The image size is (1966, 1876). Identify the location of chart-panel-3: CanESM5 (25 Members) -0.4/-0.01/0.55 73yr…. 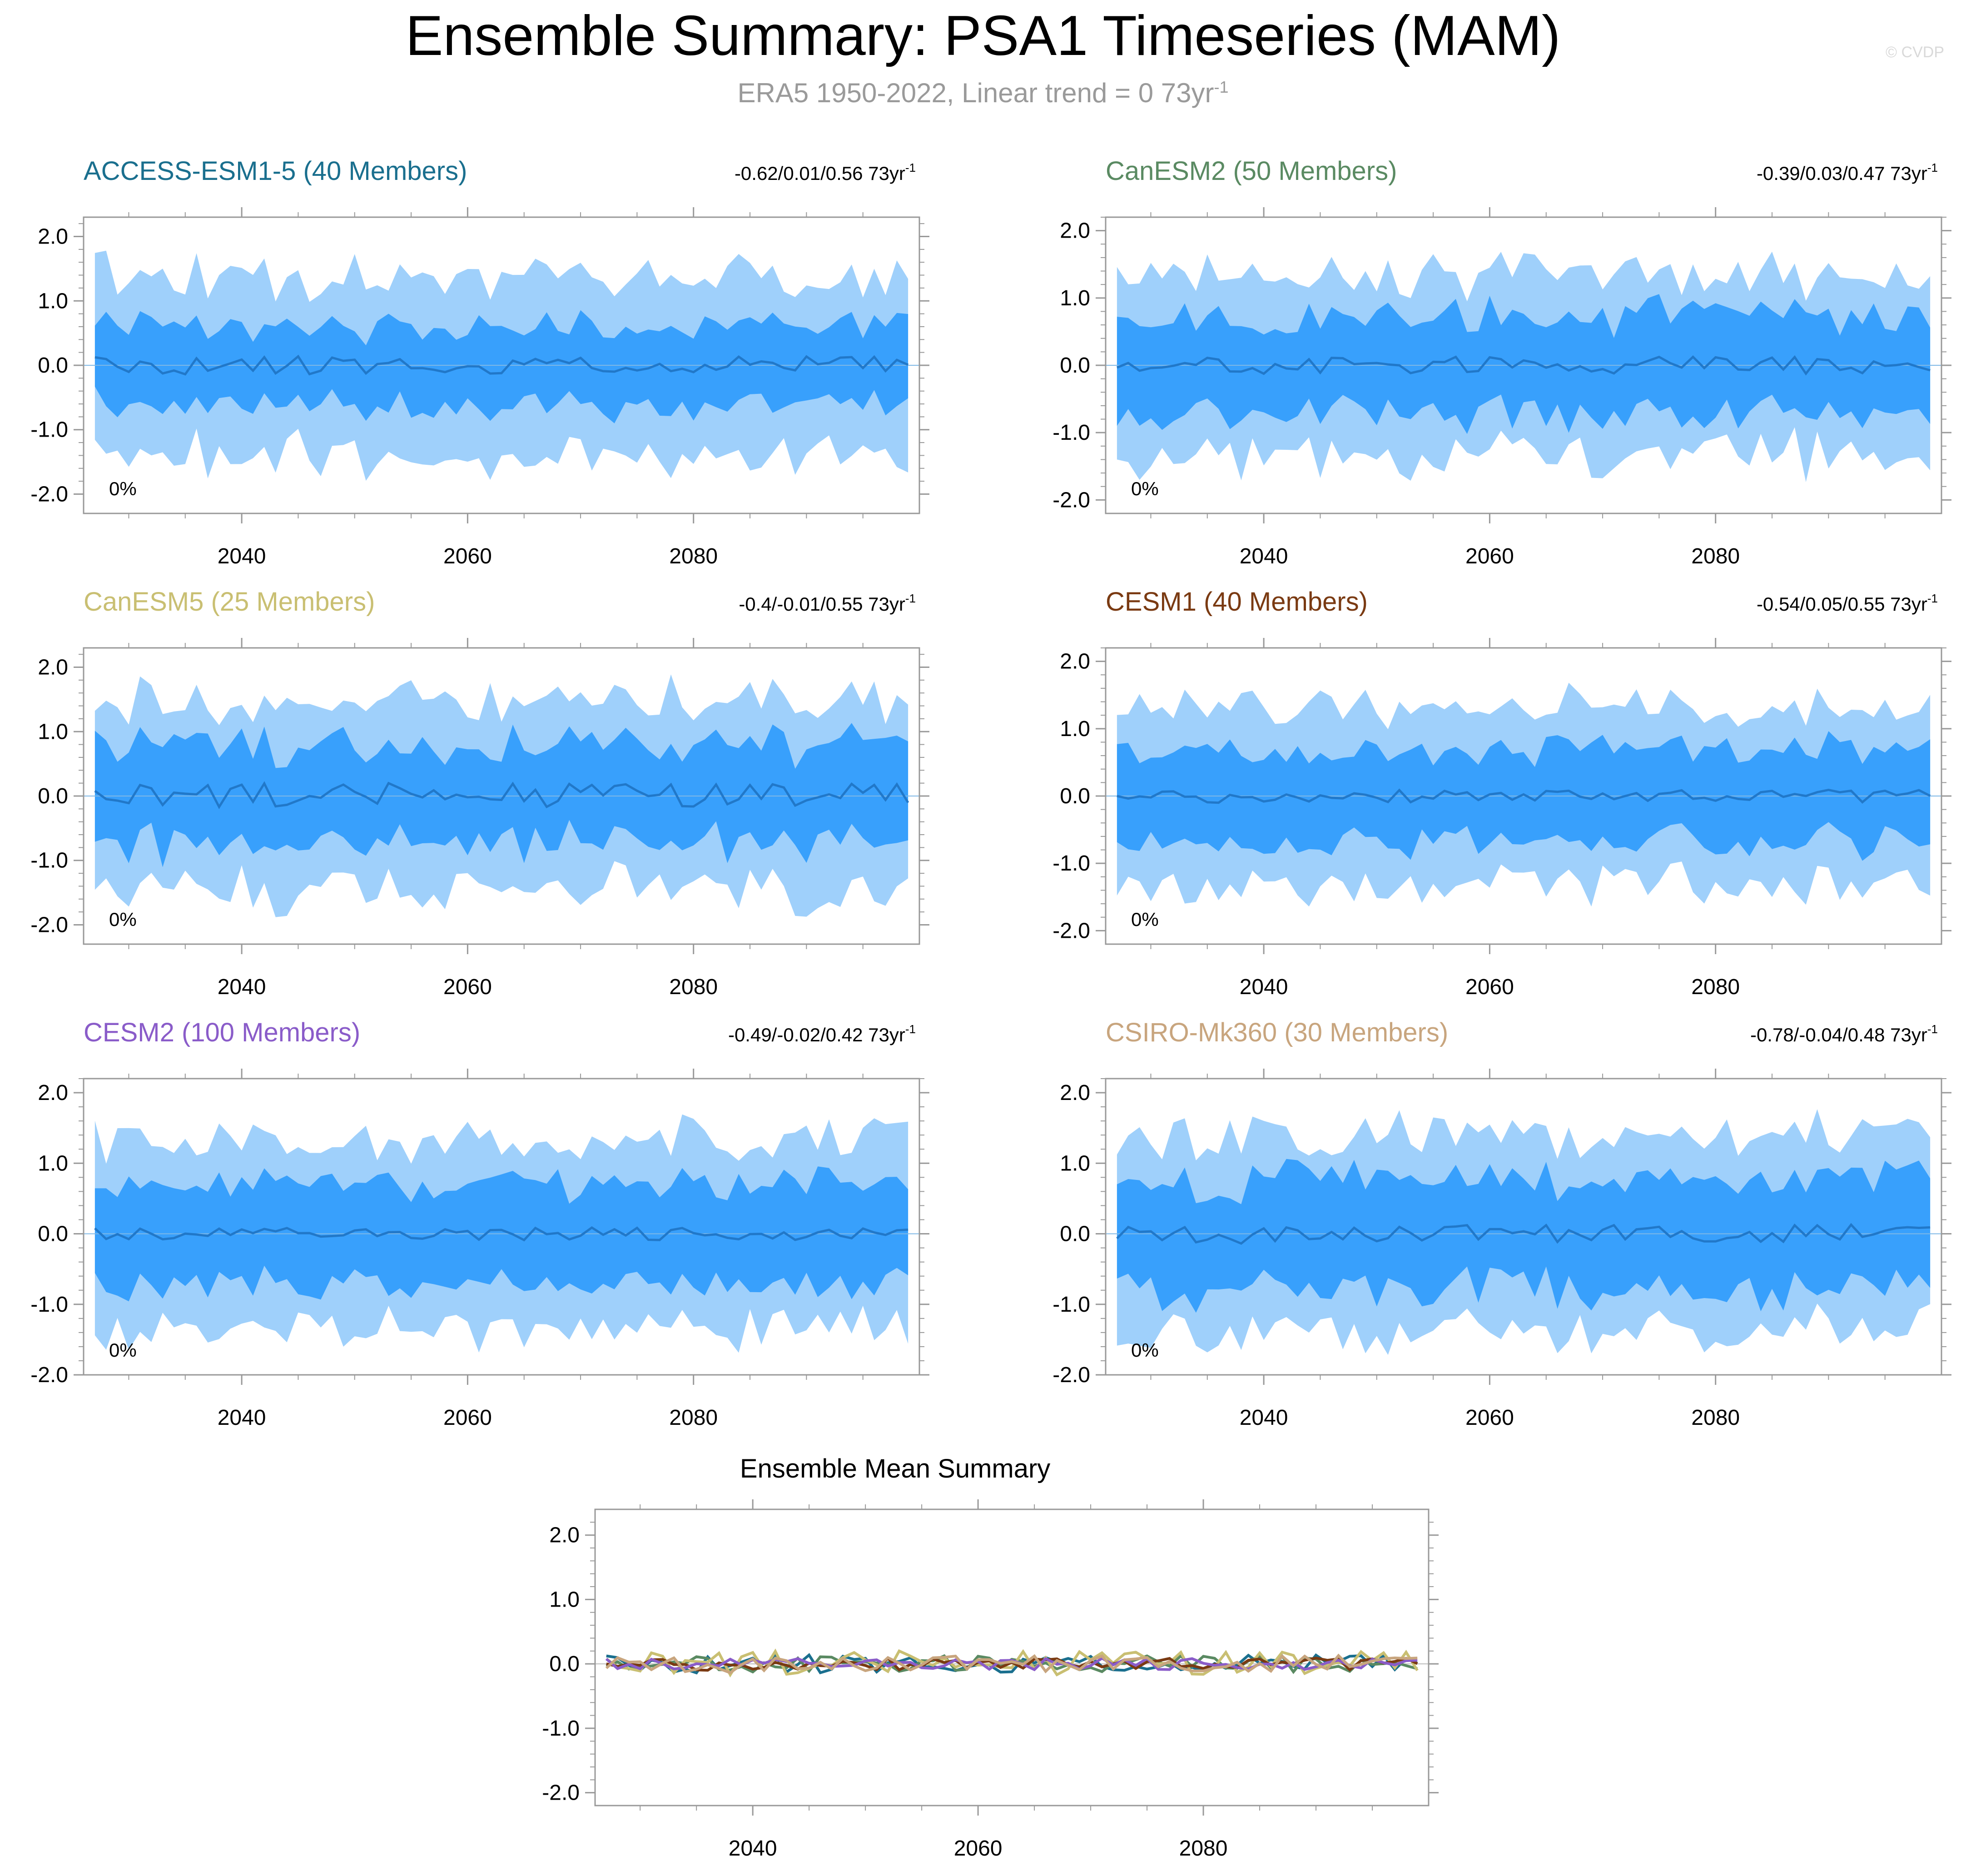
(479, 793).